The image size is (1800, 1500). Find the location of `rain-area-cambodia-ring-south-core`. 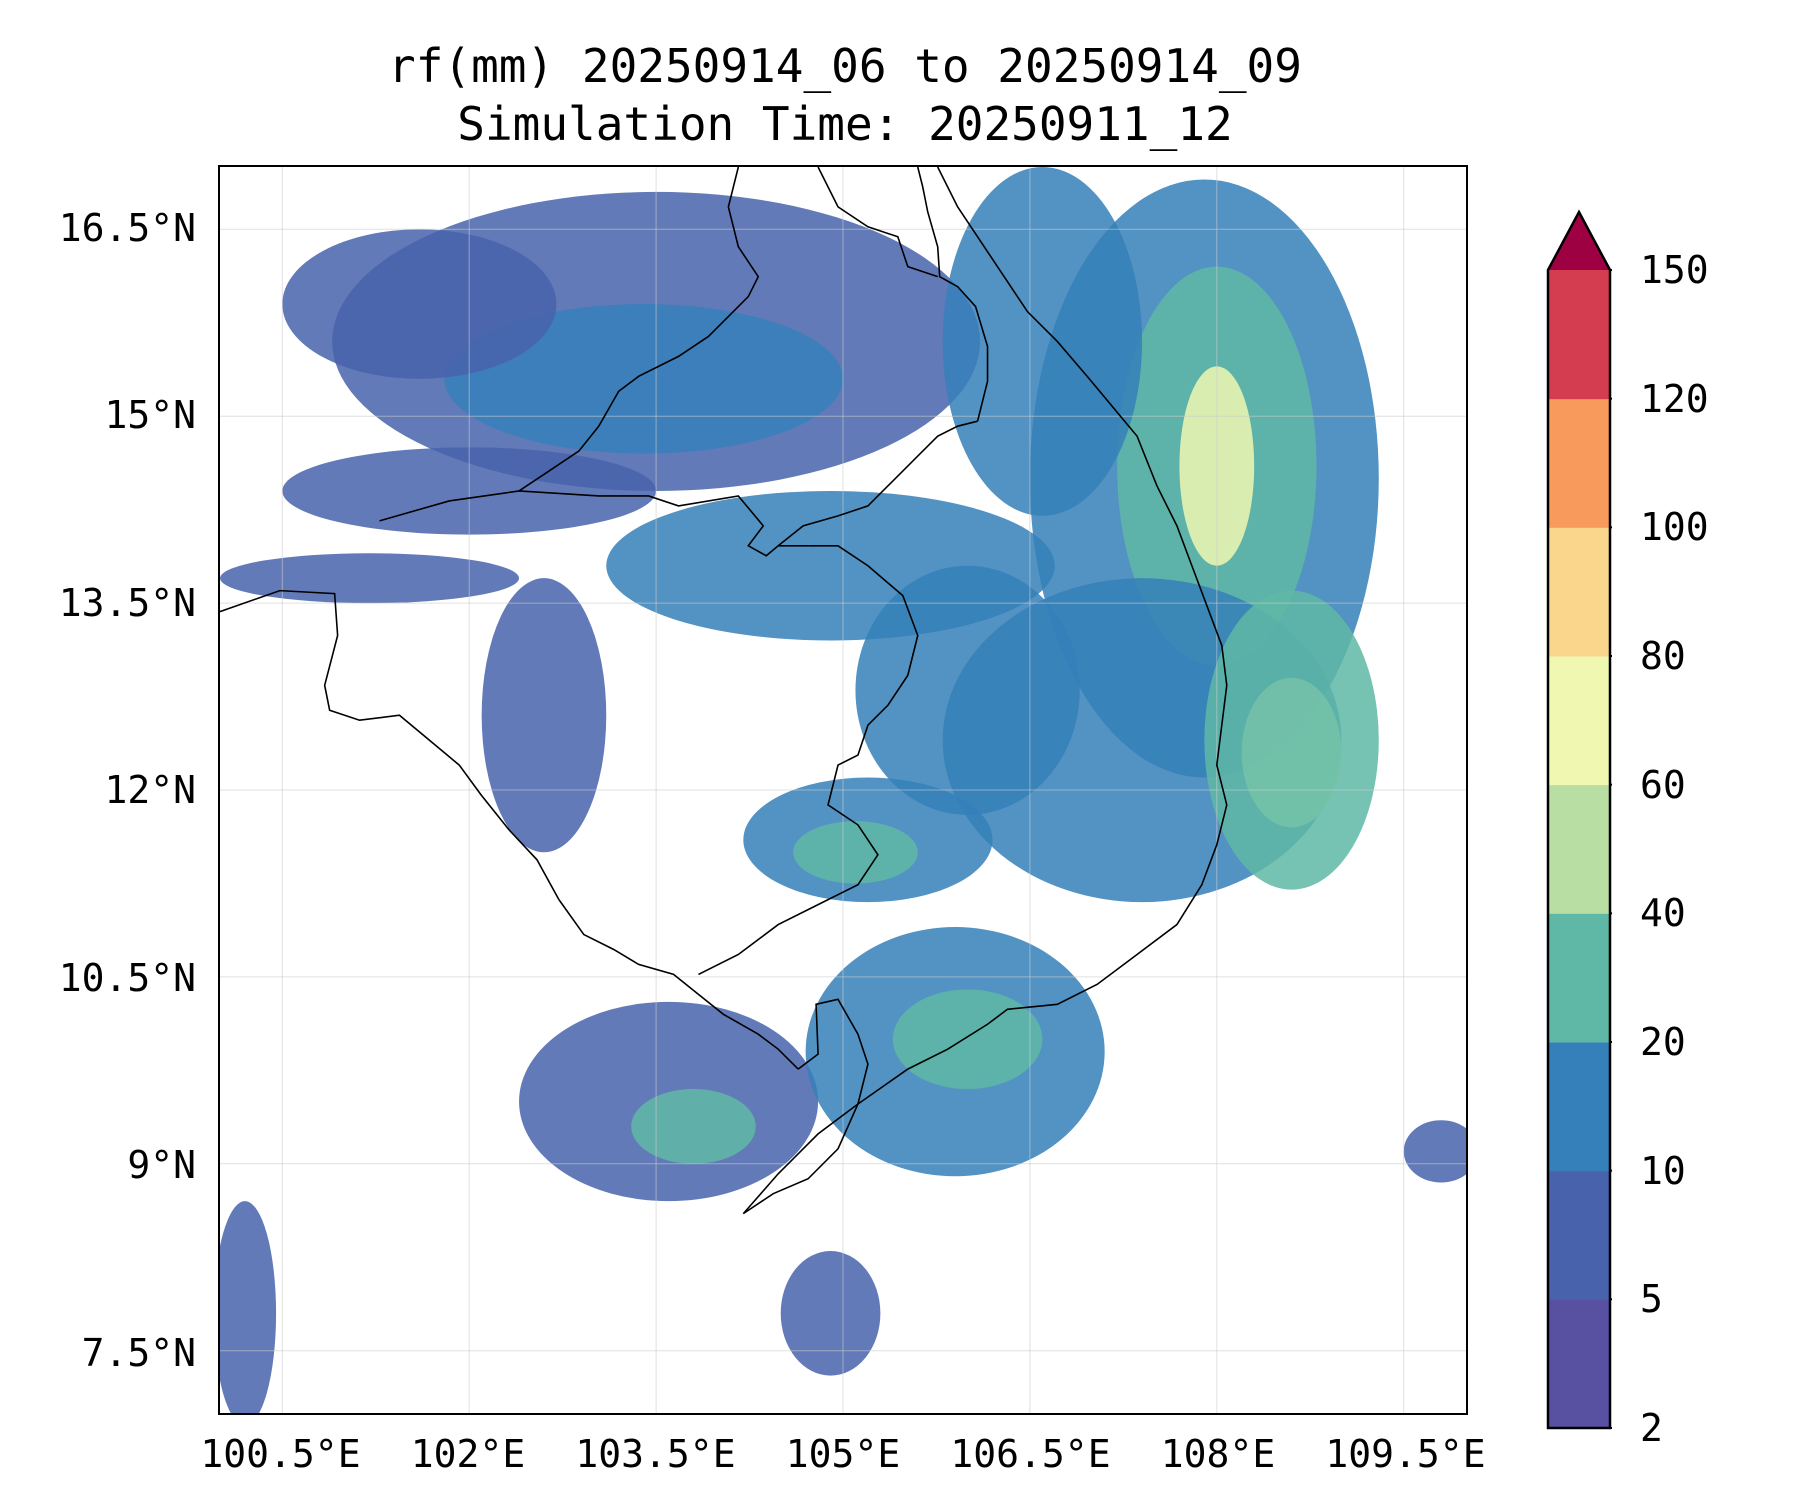

rain-area-cambodia-ring-south-core is located at coordinates (855, 852).